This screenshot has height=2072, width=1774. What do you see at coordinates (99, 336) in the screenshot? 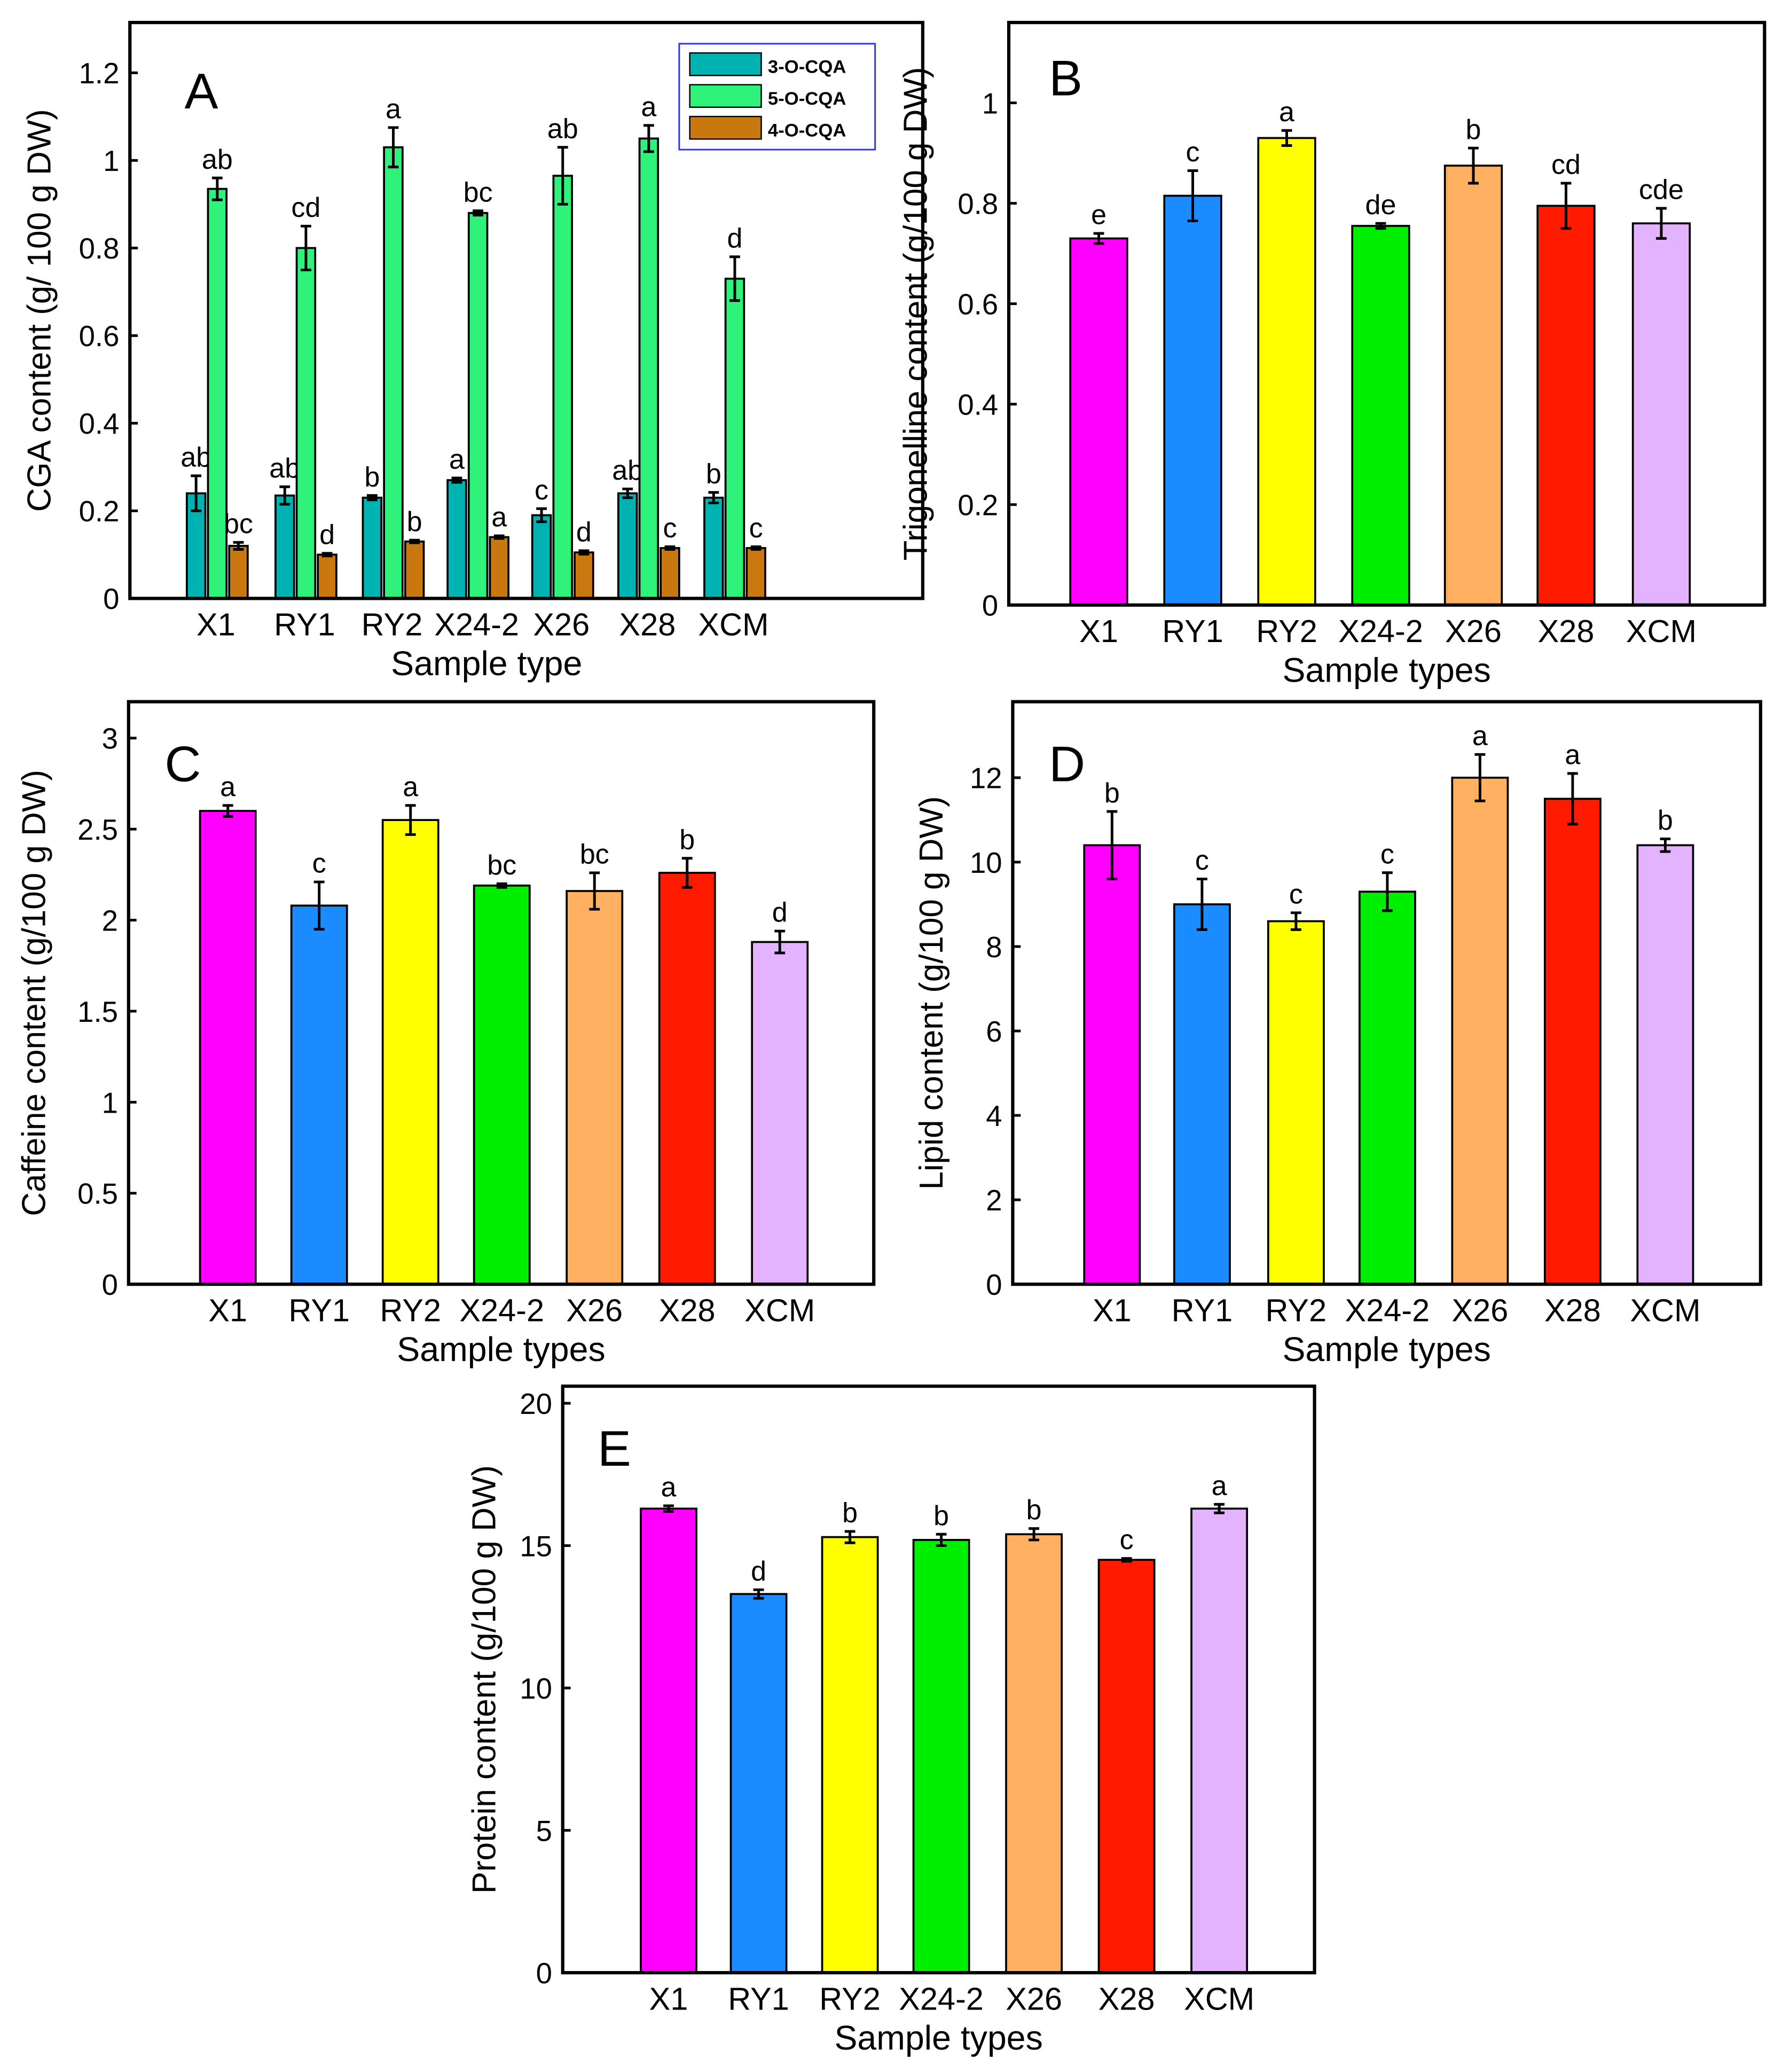
I see `y-tick-label: 0.6` at bounding box center [99, 336].